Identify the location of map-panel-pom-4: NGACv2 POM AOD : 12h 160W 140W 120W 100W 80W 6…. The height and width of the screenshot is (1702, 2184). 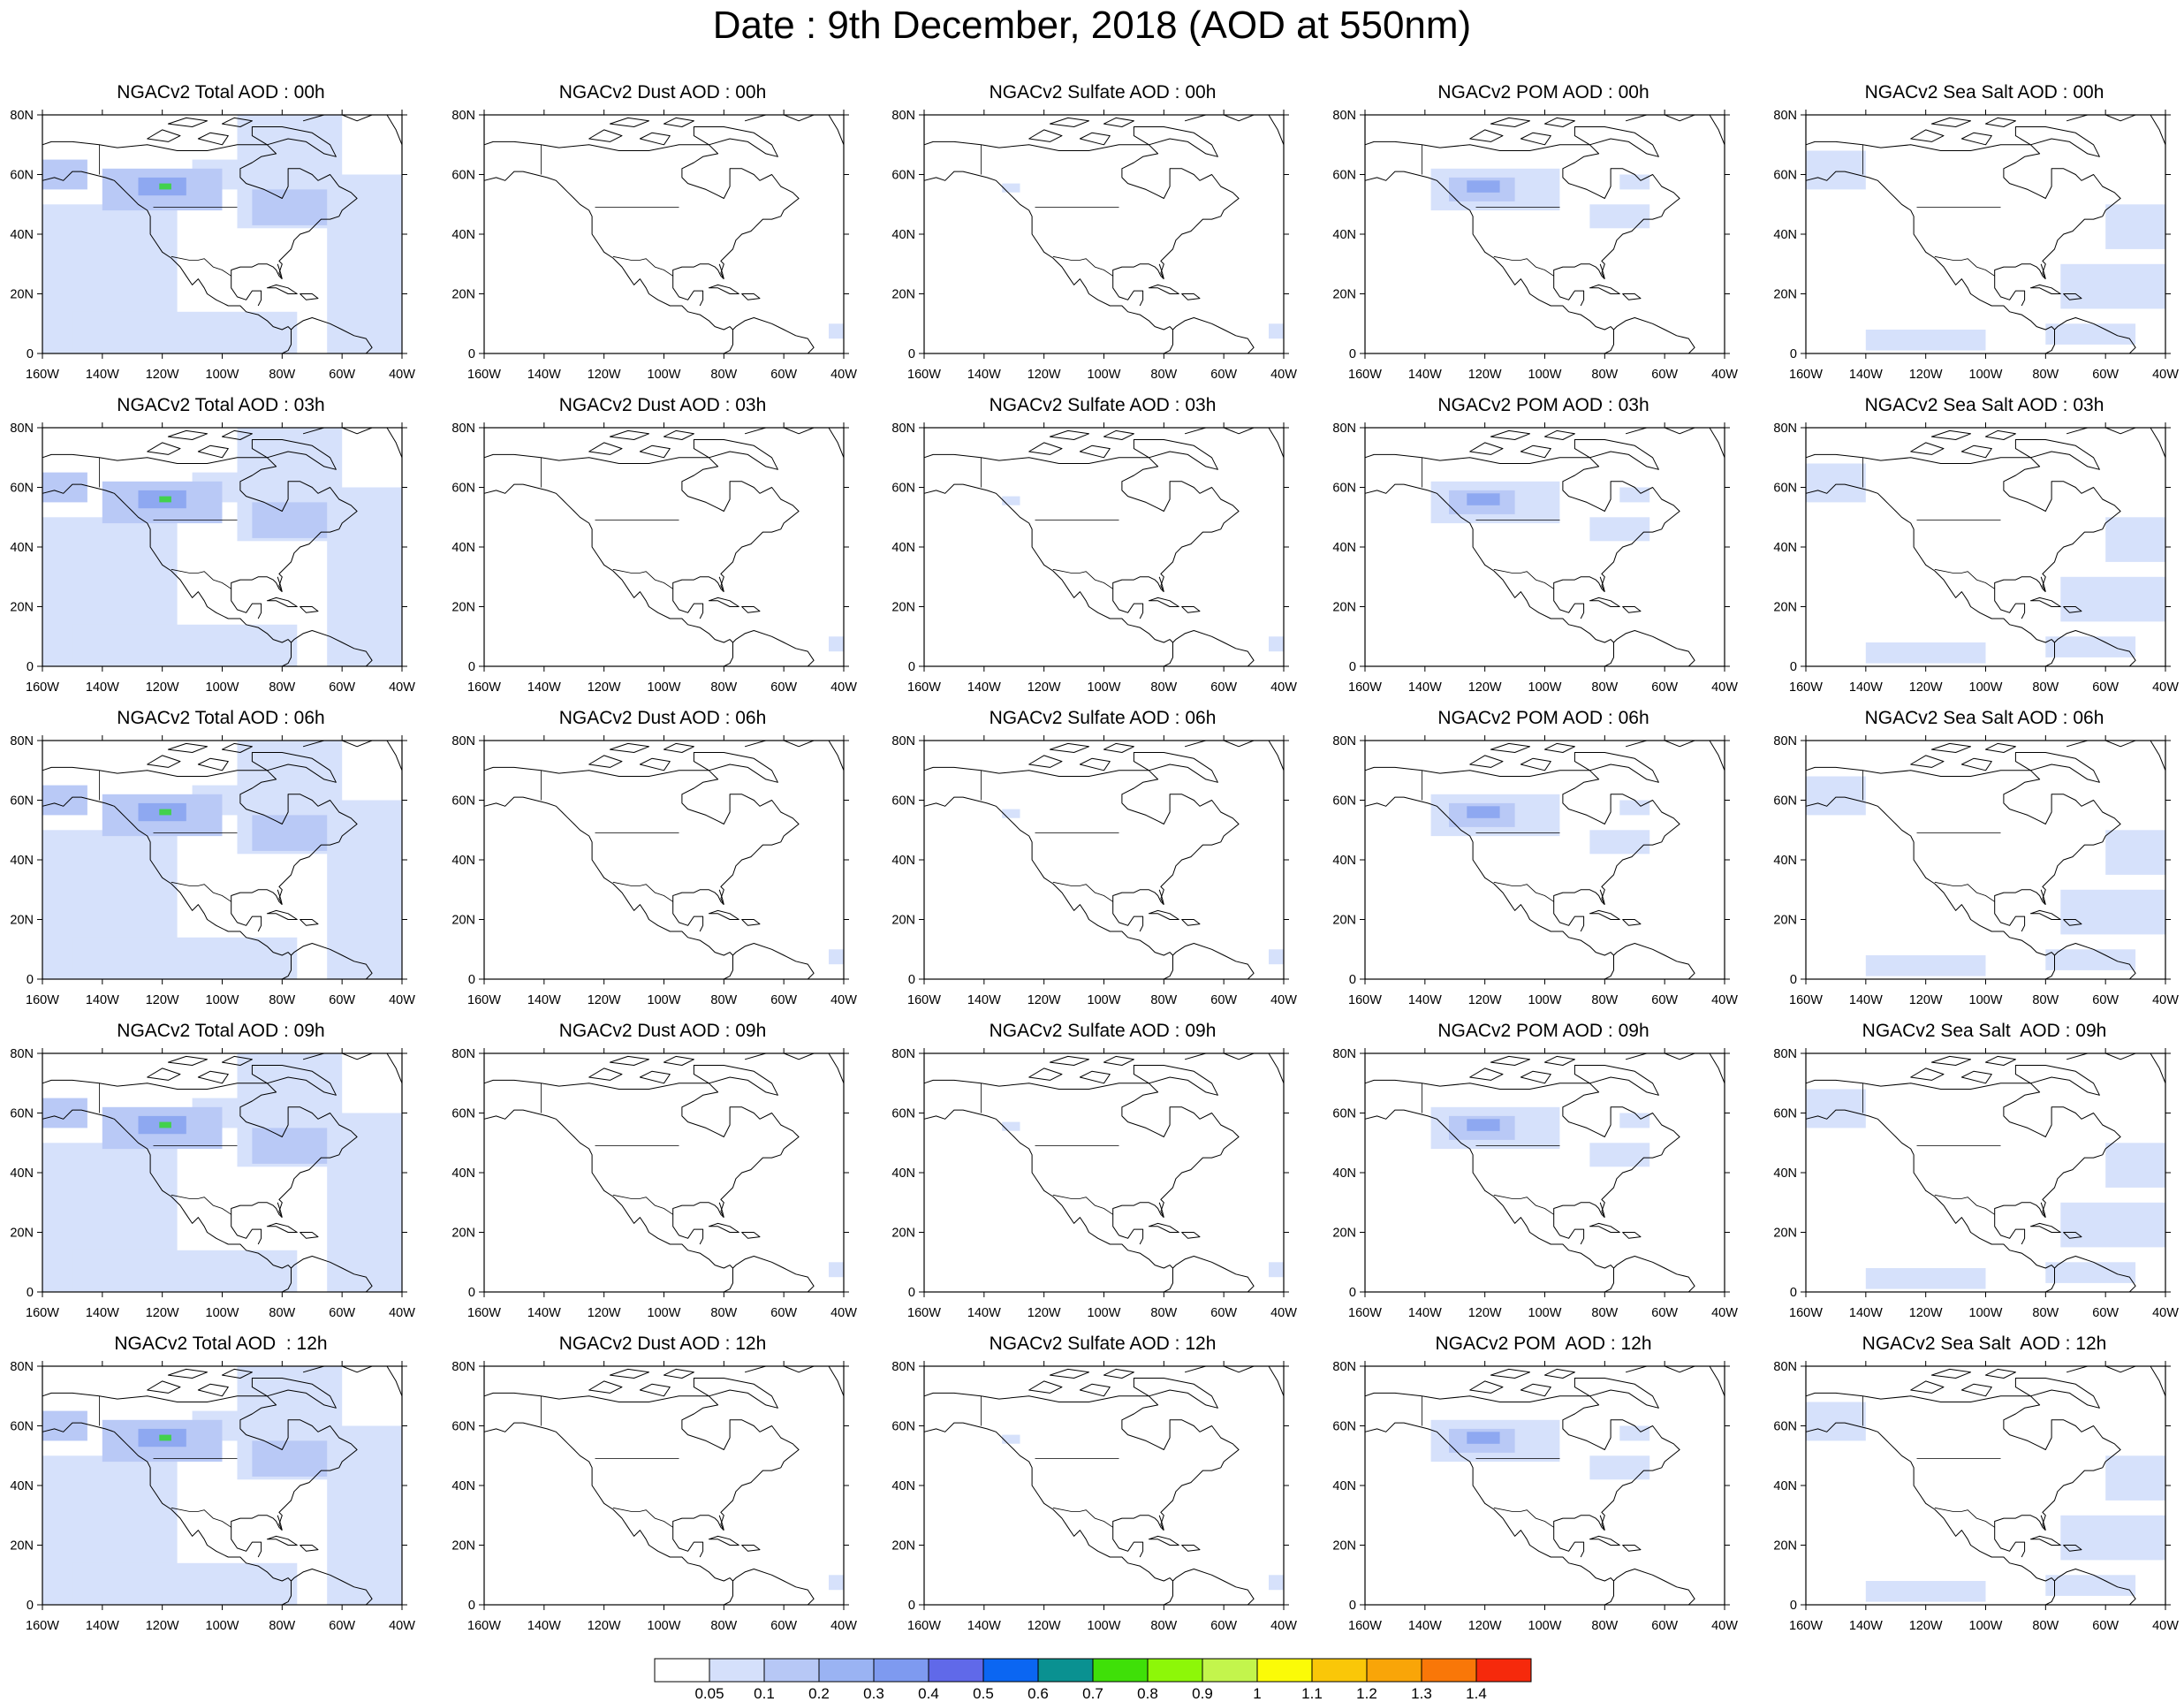
(1543, 1489).